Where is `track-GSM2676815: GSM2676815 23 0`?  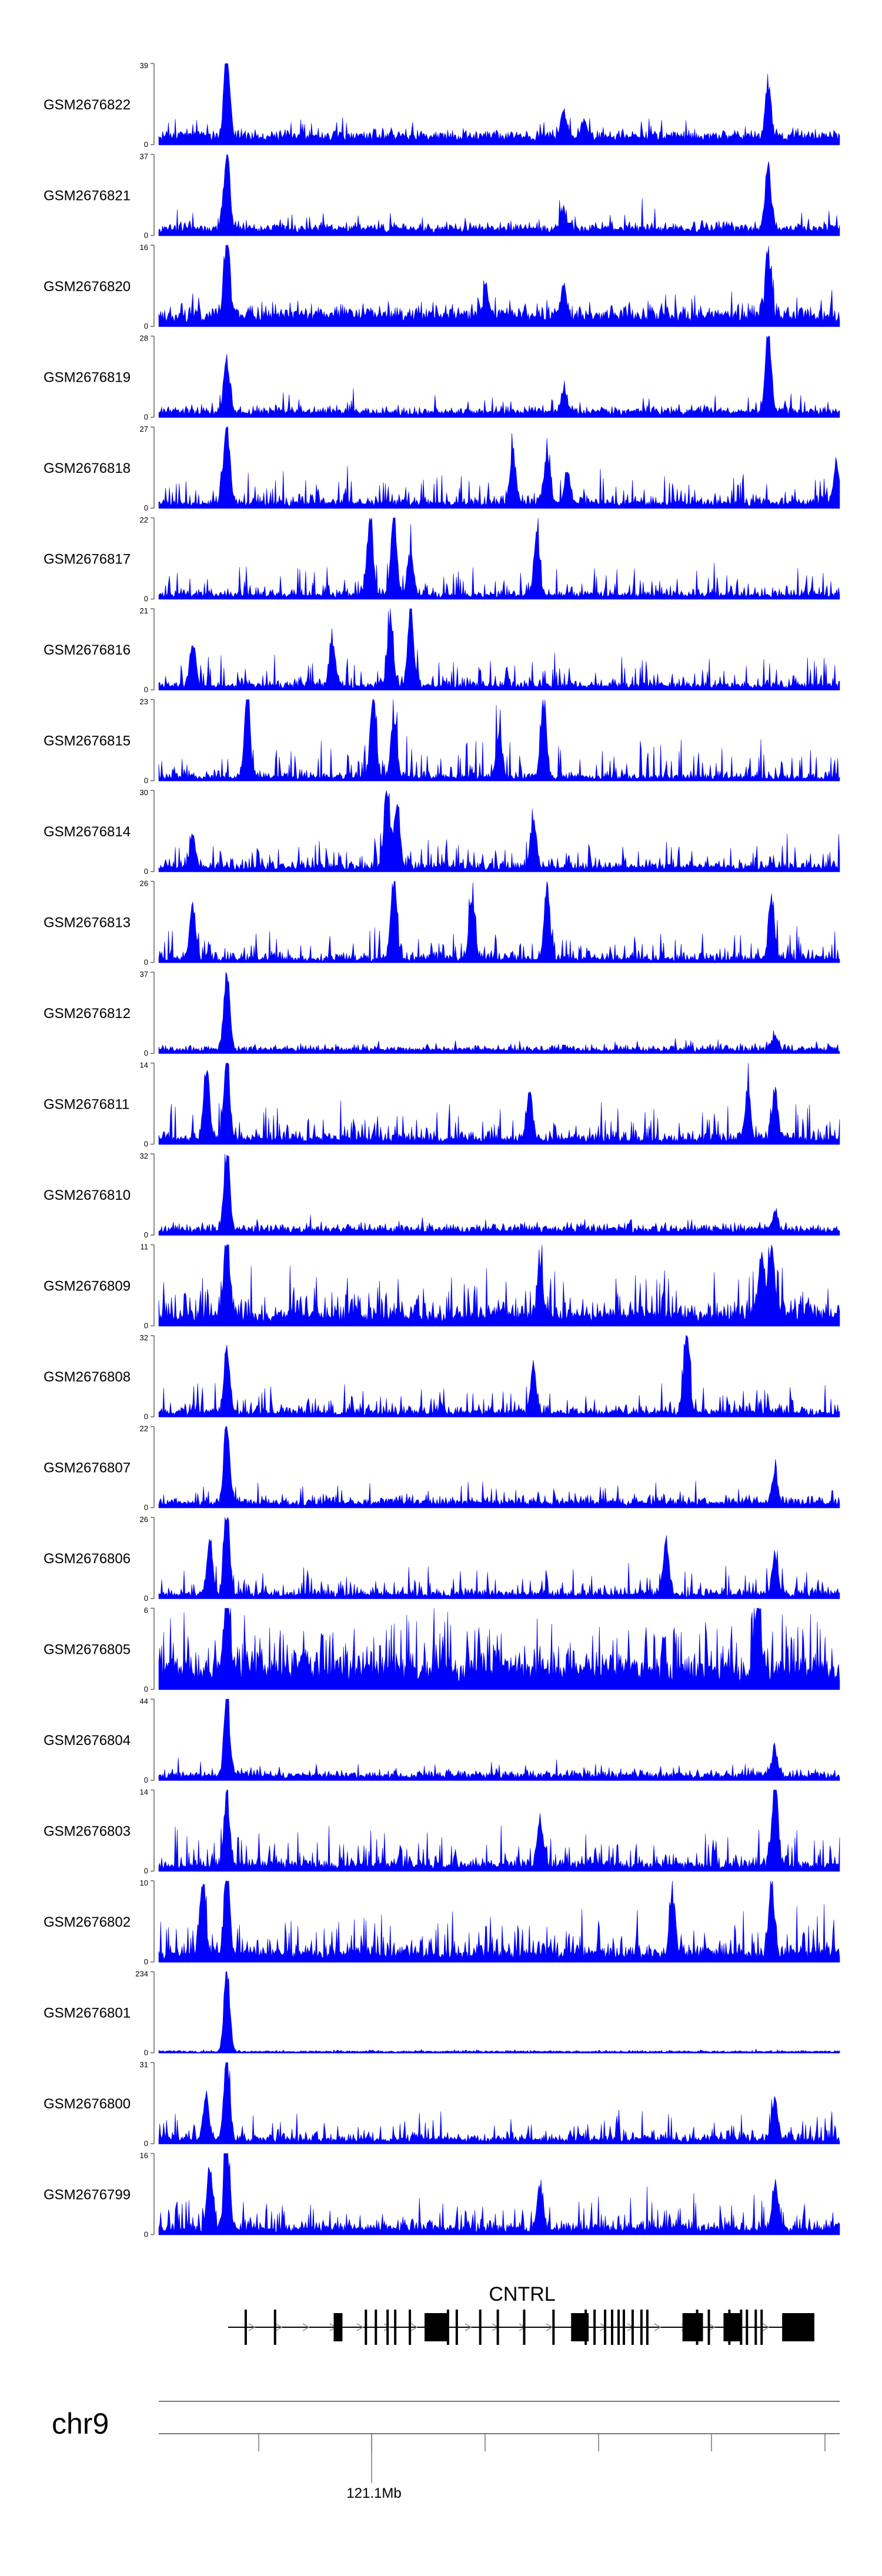 track-GSM2676815: GSM2676815 23 0 is located at coordinates (442, 741).